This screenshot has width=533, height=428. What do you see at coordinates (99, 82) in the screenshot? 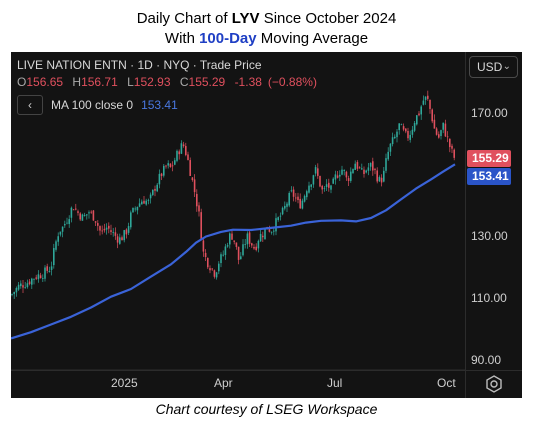
I see `ohlc-high: 156.71` at bounding box center [99, 82].